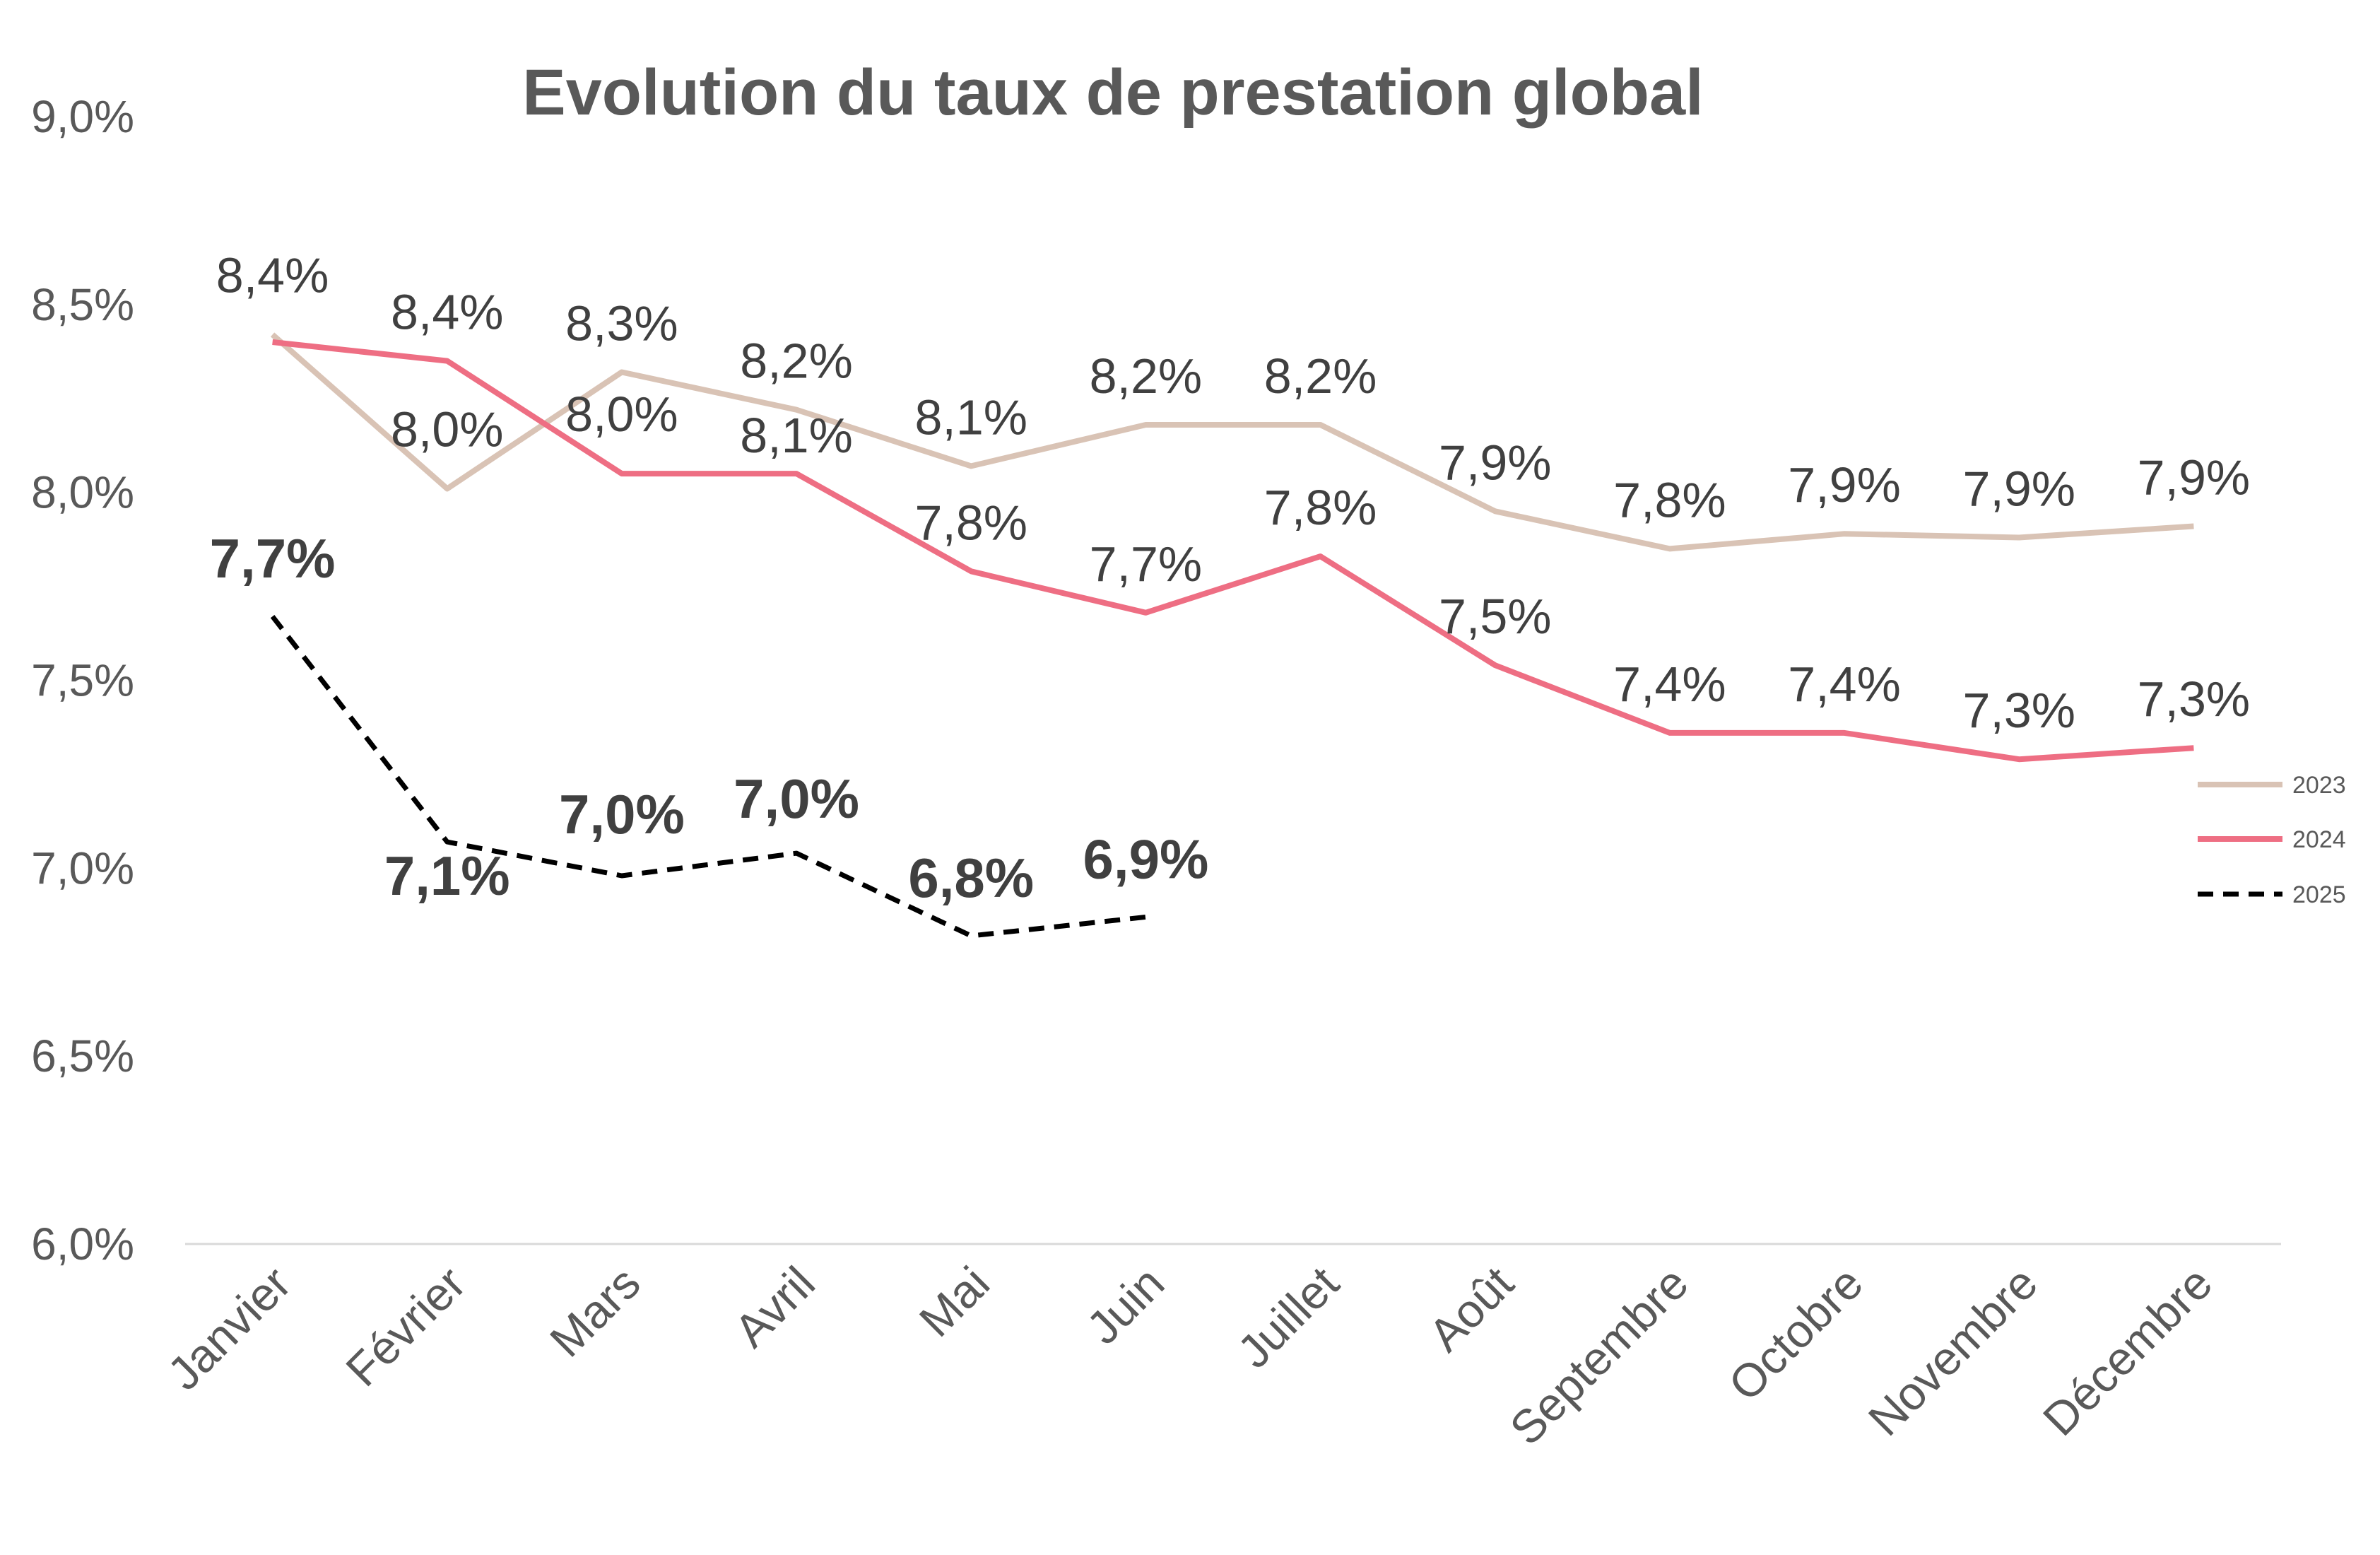  I want to click on x-tick-label: Mai, so click(955, 1302).